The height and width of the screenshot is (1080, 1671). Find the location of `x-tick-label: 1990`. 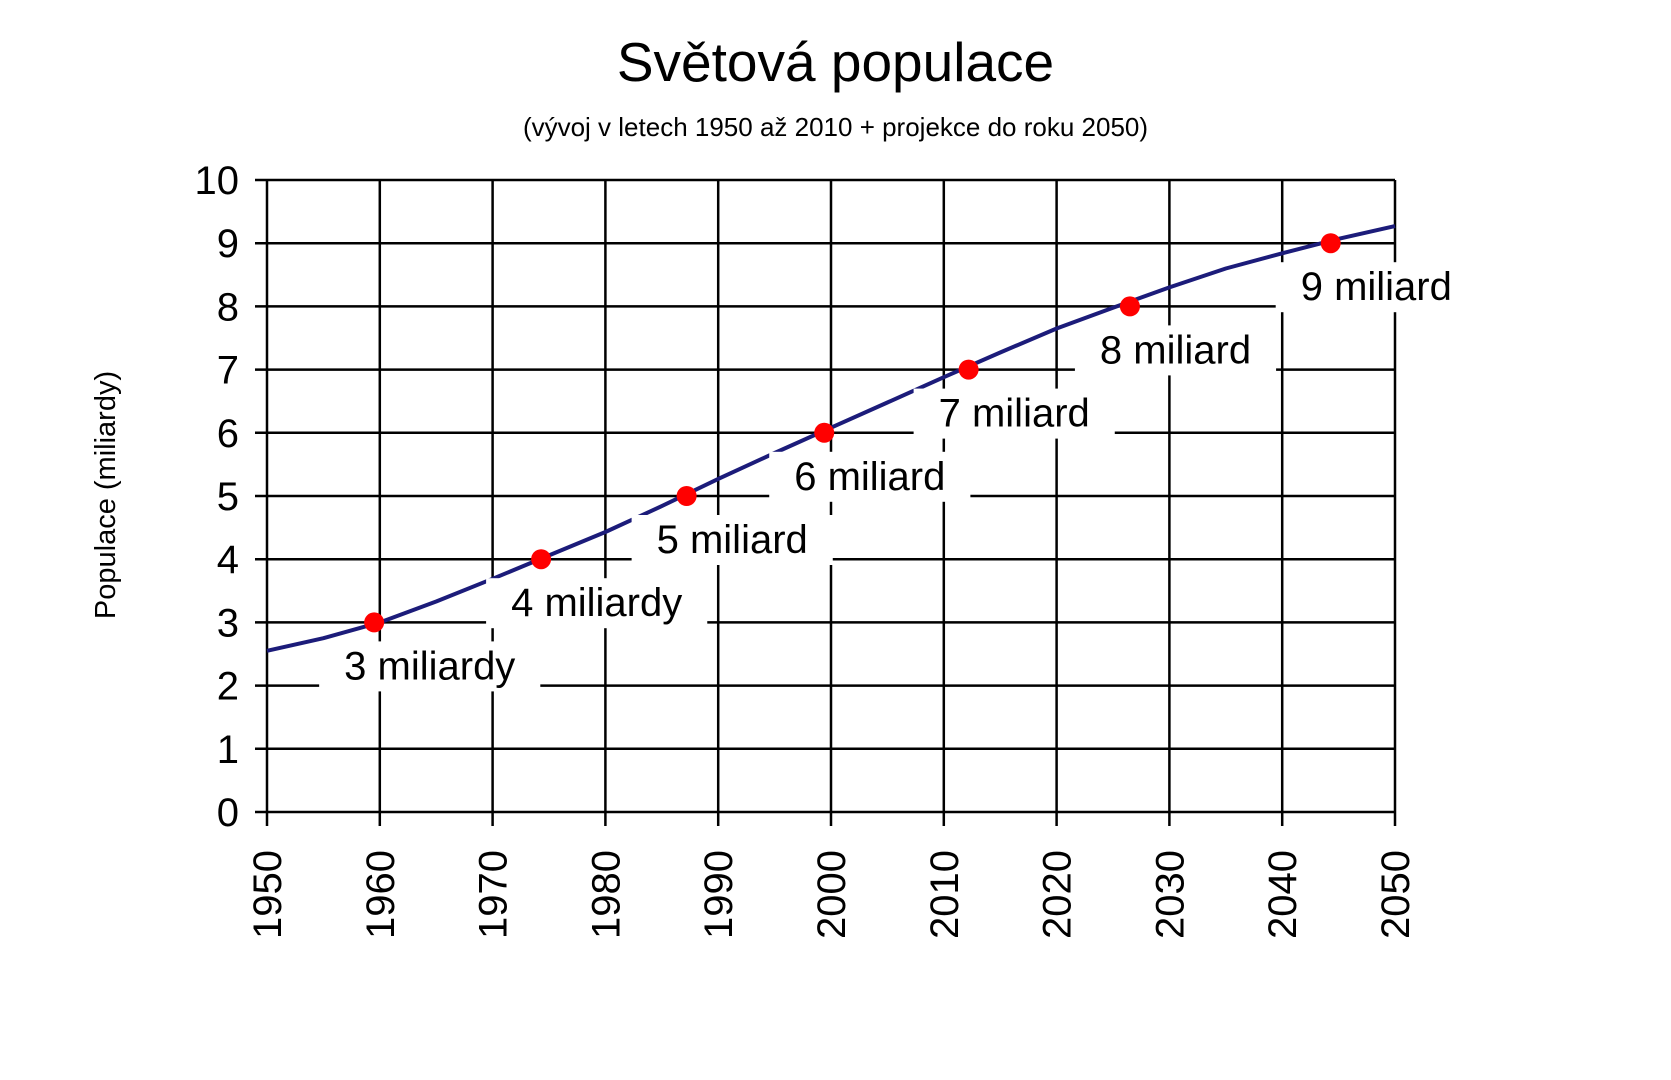

x-tick-label: 1990 is located at coordinates (719, 894).